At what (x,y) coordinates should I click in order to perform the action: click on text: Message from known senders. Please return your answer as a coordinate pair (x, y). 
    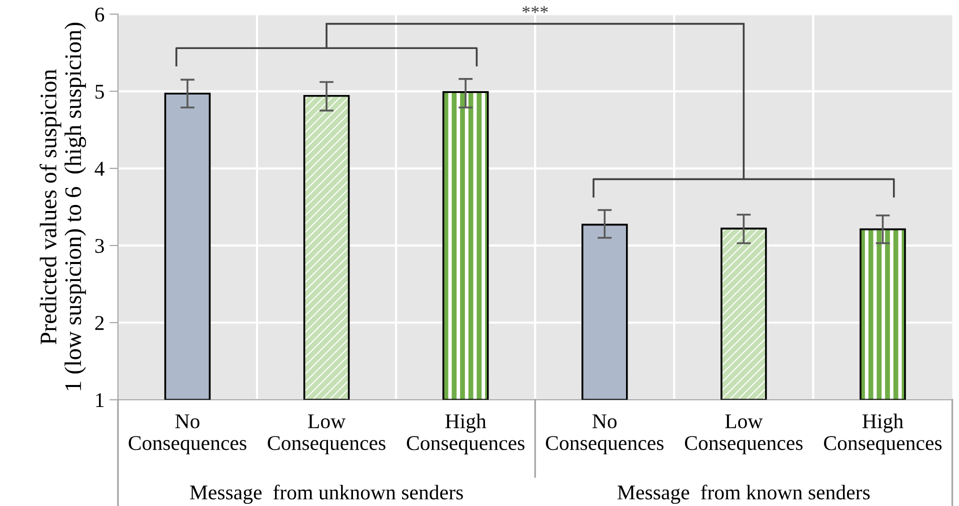
    Looking at the image, I should click on (744, 494).